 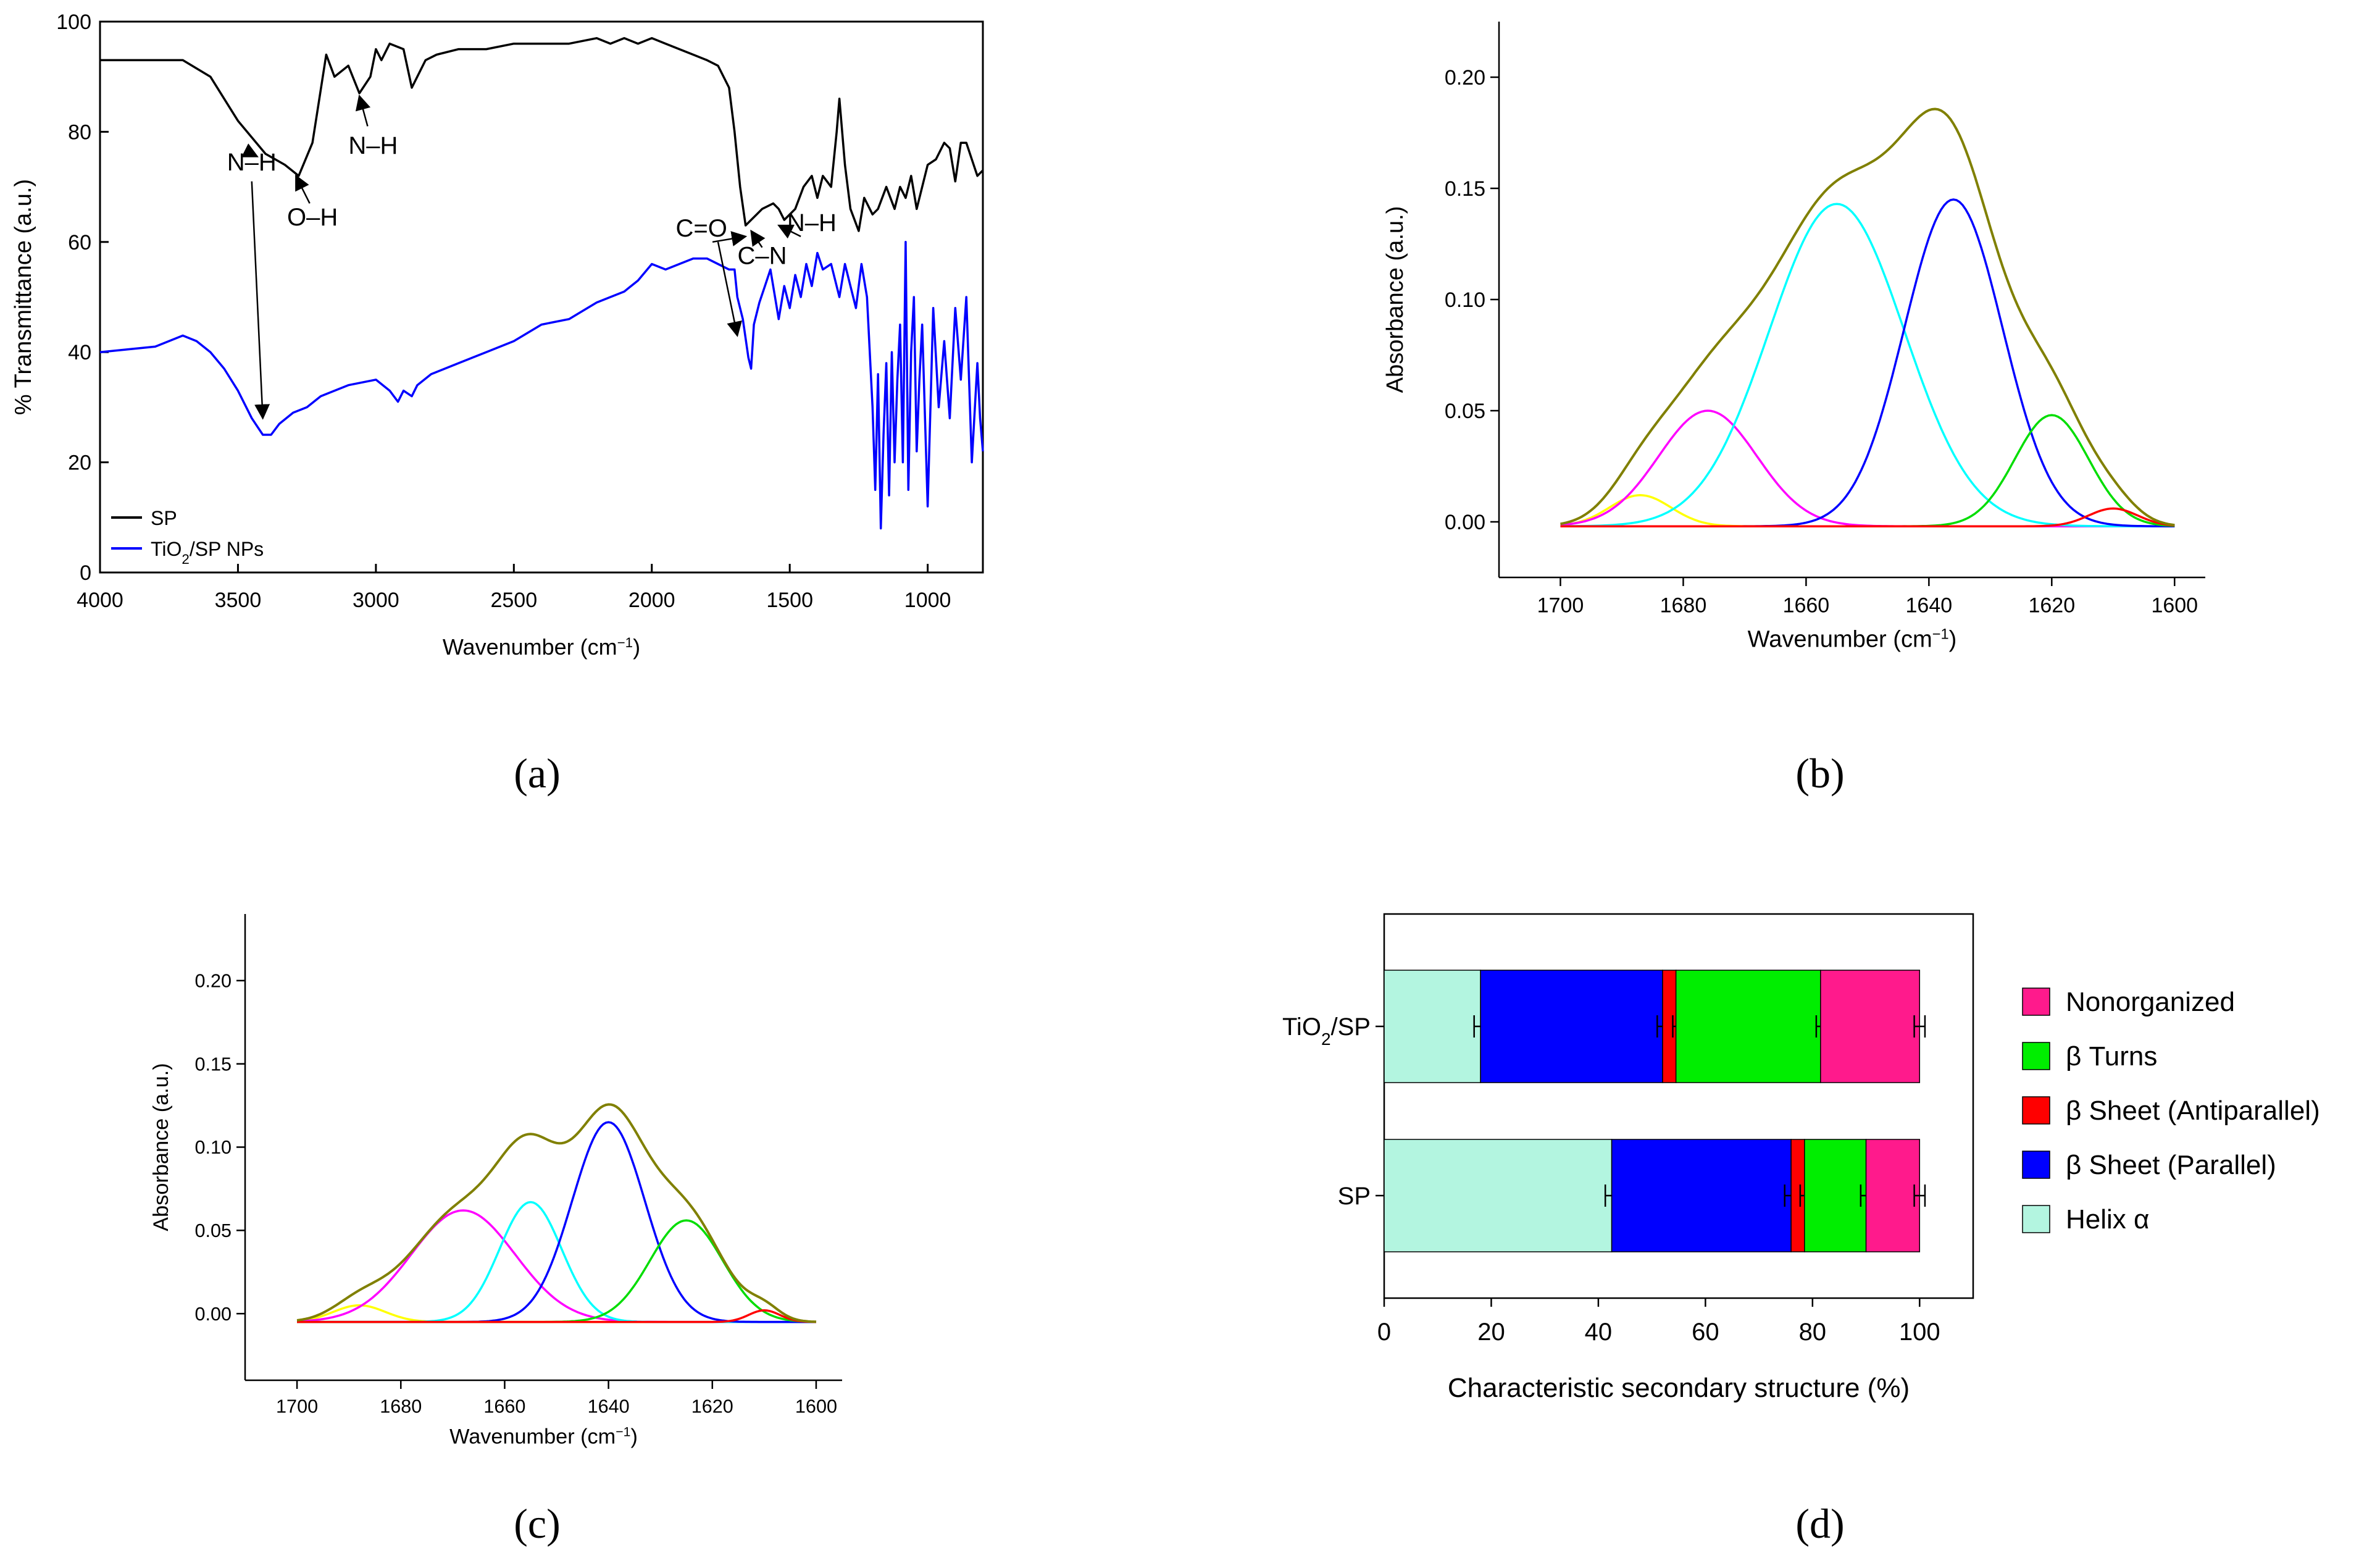 I want to click on x-tick-label: 40, so click(x=1599, y=1332).